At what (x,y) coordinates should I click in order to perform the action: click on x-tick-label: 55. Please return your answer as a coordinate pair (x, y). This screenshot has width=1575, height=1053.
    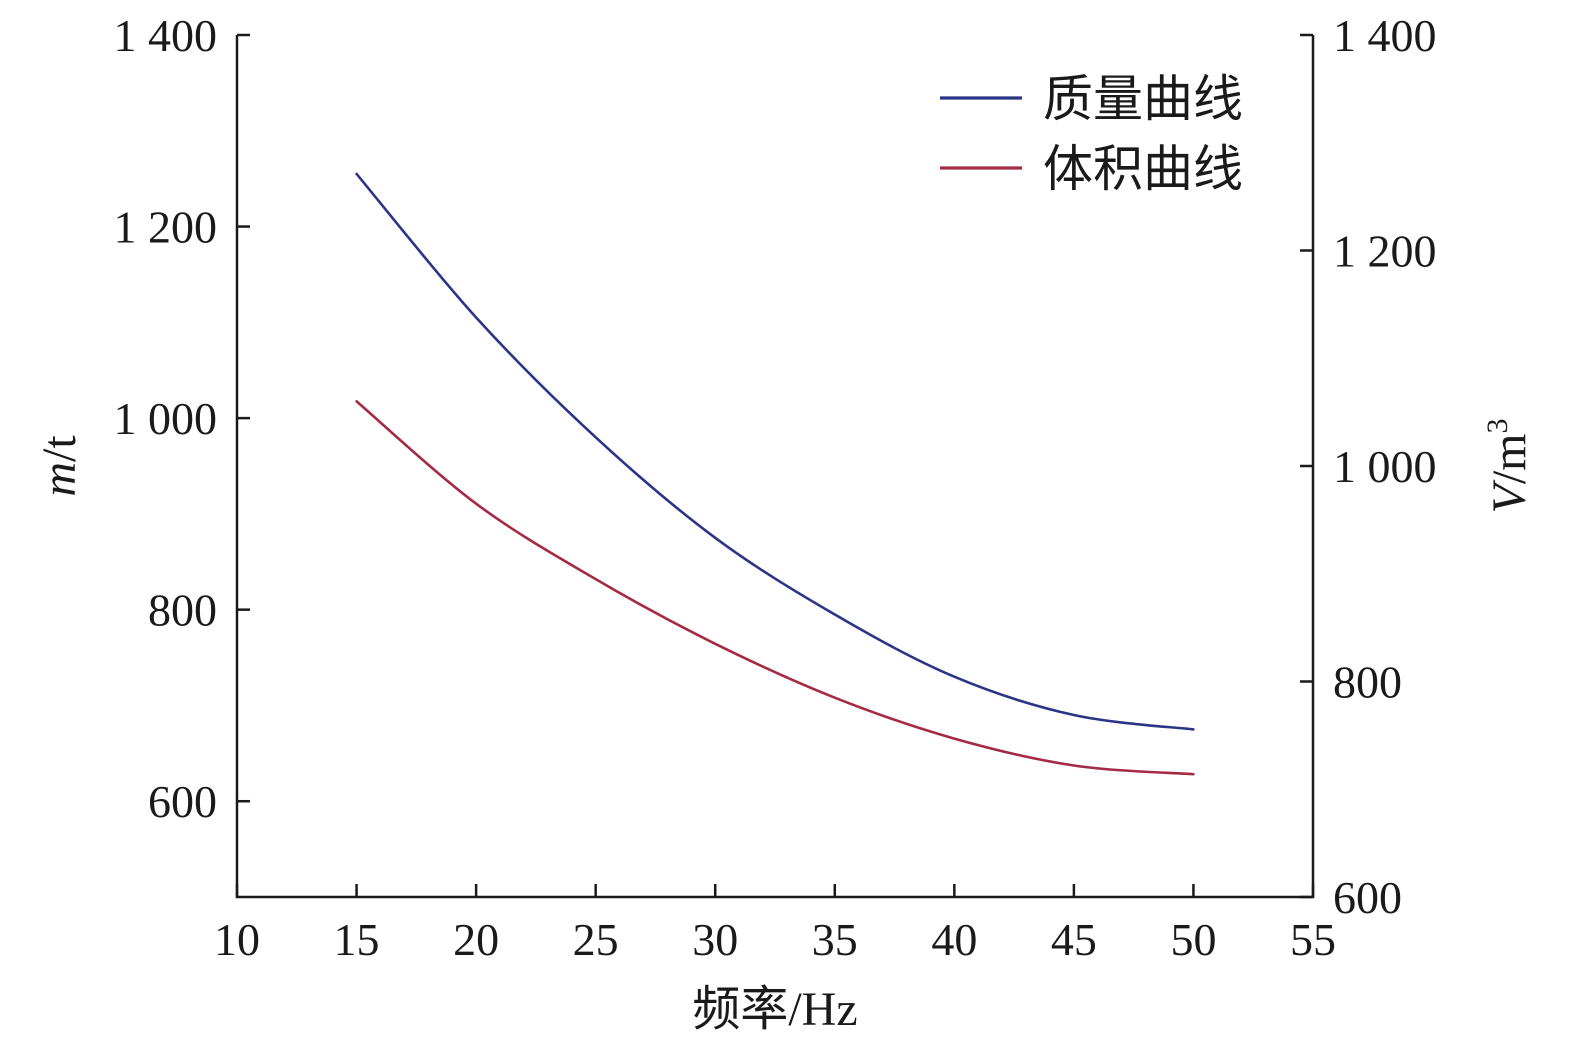
    Looking at the image, I should click on (1313, 939).